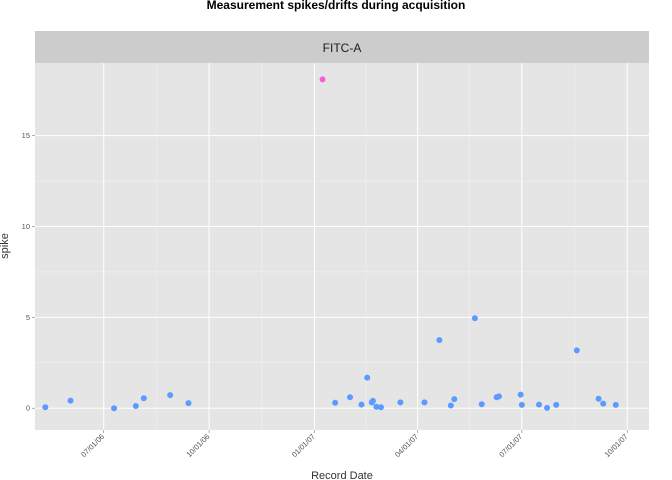 The height and width of the screenshot is (480, 672). Describe the element at coordinates (616, 445) in the screenshot. I see `x-tick-label: 10/01/07` at that location.